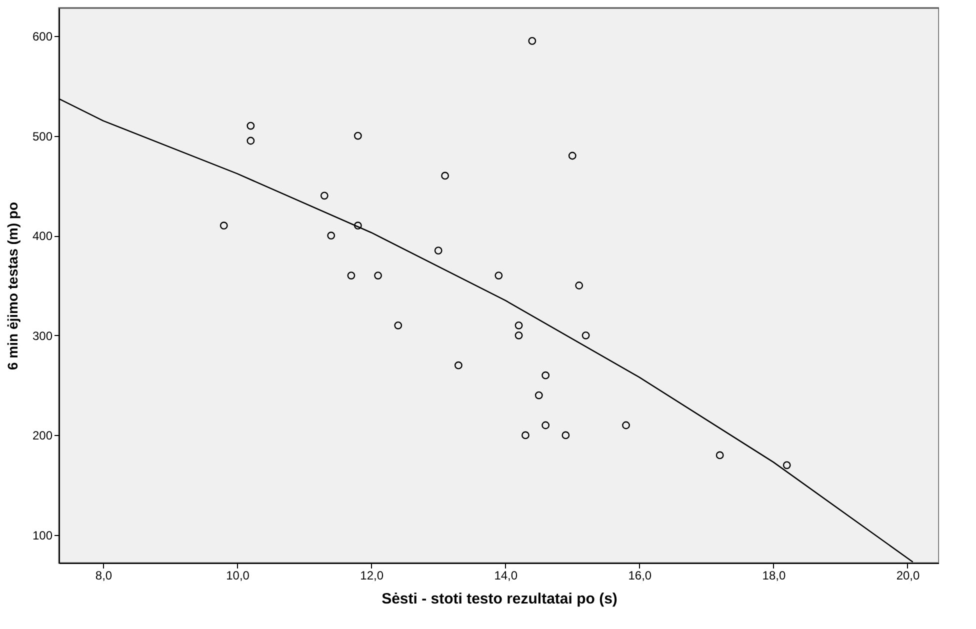 The width and height of the screenshot is (976, 629). What do you see at coordinates (774, 575) in the screenshot?
I see `x-tick-label: 18,0` at bounding box center [774, 575].